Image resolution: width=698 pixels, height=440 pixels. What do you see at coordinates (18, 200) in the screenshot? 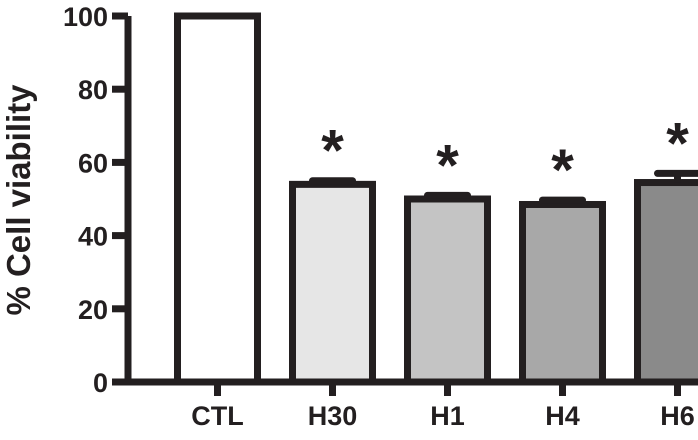
I see `y-axis-title: % Cell viability` at bounding box center [18, 200].